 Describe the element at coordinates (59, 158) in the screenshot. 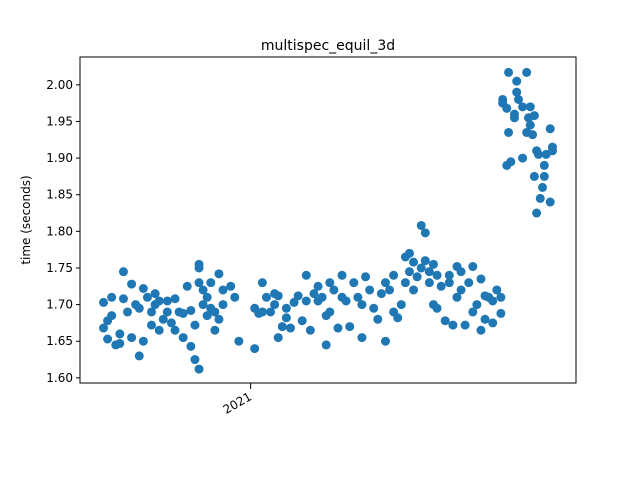

I see `y-tick-label: 1.90` at that location.